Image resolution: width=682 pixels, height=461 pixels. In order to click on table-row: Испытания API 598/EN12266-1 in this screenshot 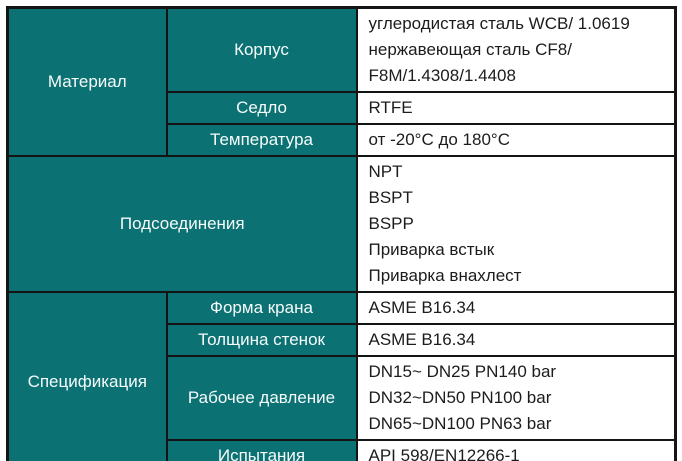, I will do `click(342, 450)`.